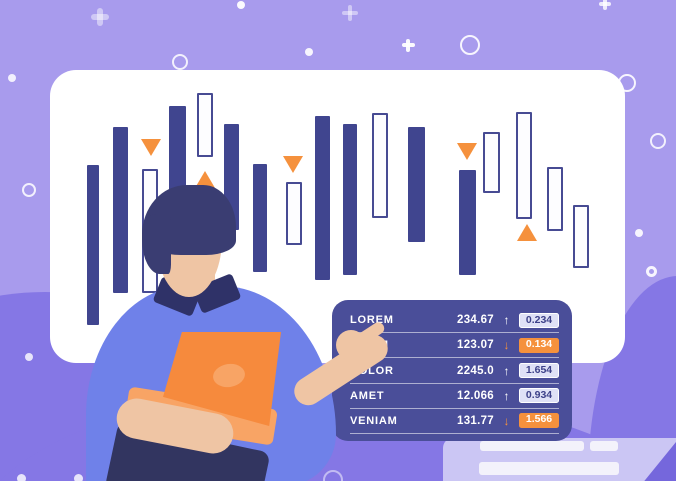 The width and height of the screenshot is (676, 481). Describe the element at coordinates (454, 396) in the screenshot. I see `ticker-row: AMET 12.066 ↑ 0.934` at that location.